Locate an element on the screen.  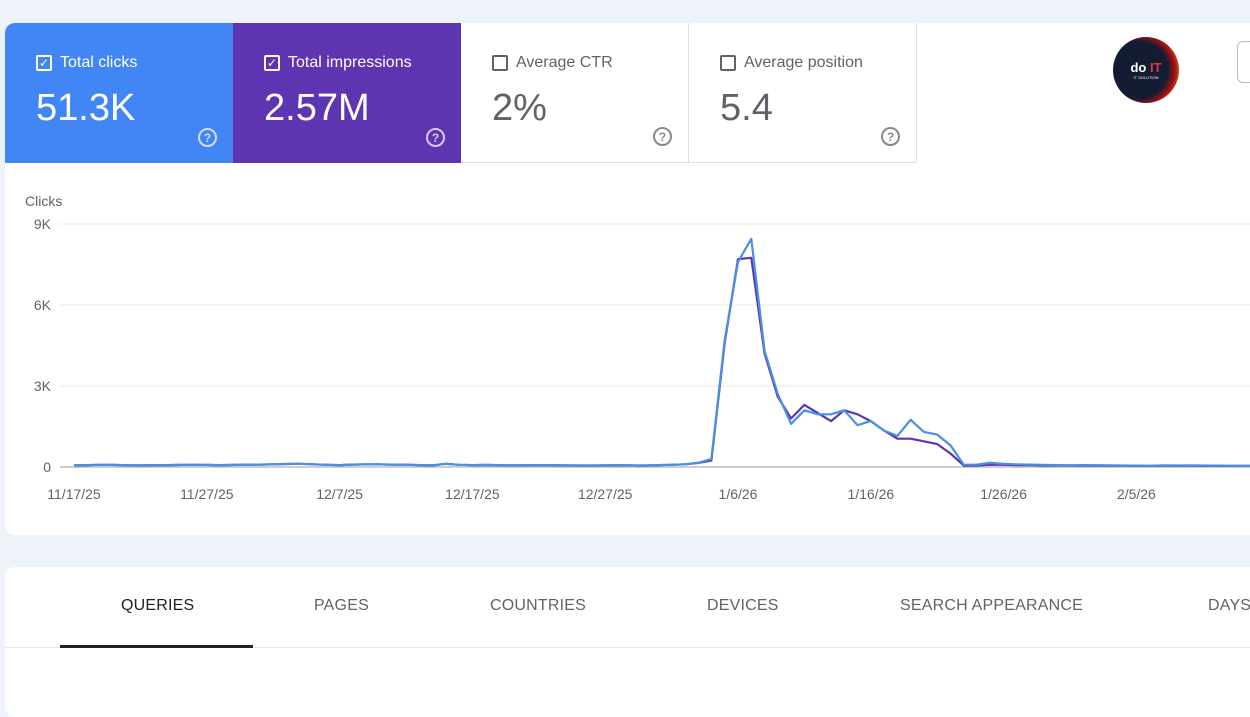
metric-average-ctr: Average CTR 2% ? is located at coordinates (575, 93).